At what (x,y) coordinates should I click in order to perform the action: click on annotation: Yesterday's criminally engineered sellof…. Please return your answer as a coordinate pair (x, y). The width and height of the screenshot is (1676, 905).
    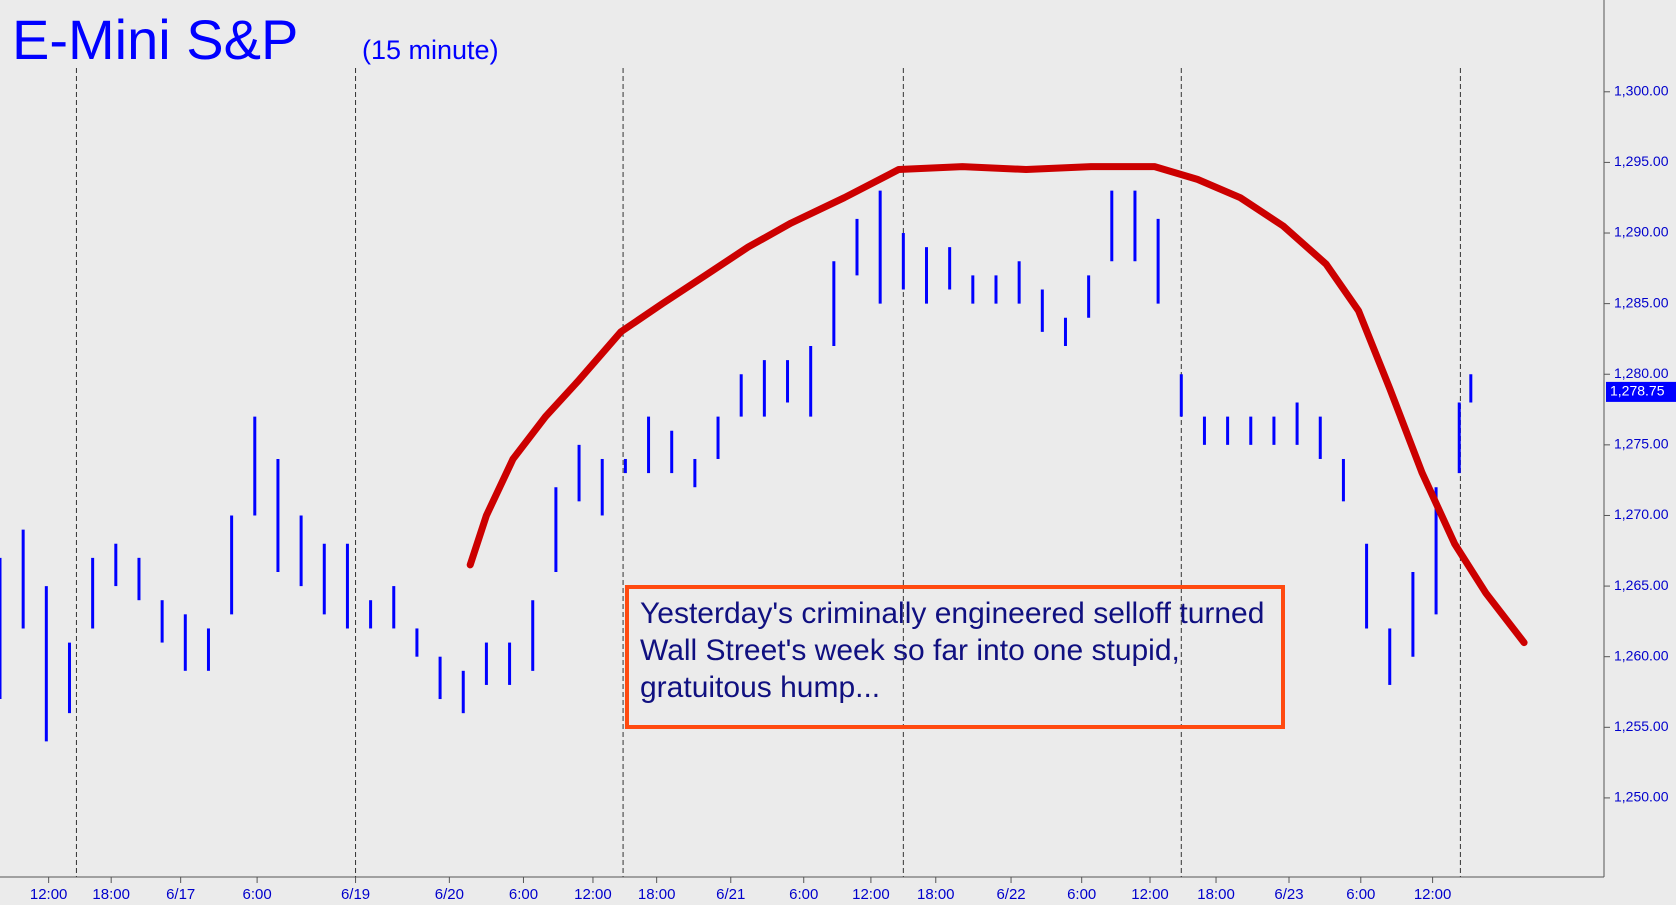
    Looking at the image, I should click on (952, 650).